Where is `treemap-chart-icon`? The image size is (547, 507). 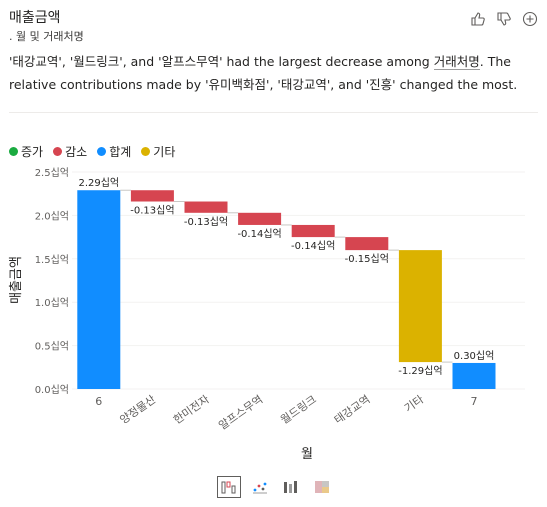 treemap-chart-icon is located at coordinates (322, 487).